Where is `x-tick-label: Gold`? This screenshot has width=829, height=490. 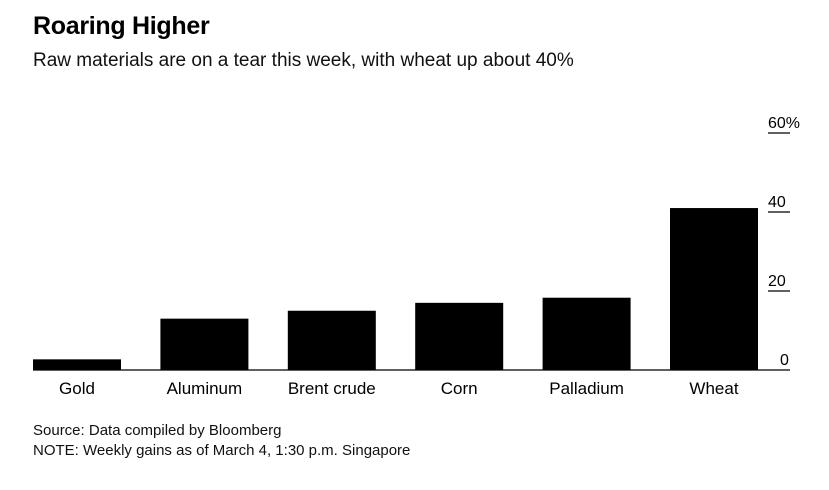
x-tick-label: Gold is located at coordinates (77, 388).